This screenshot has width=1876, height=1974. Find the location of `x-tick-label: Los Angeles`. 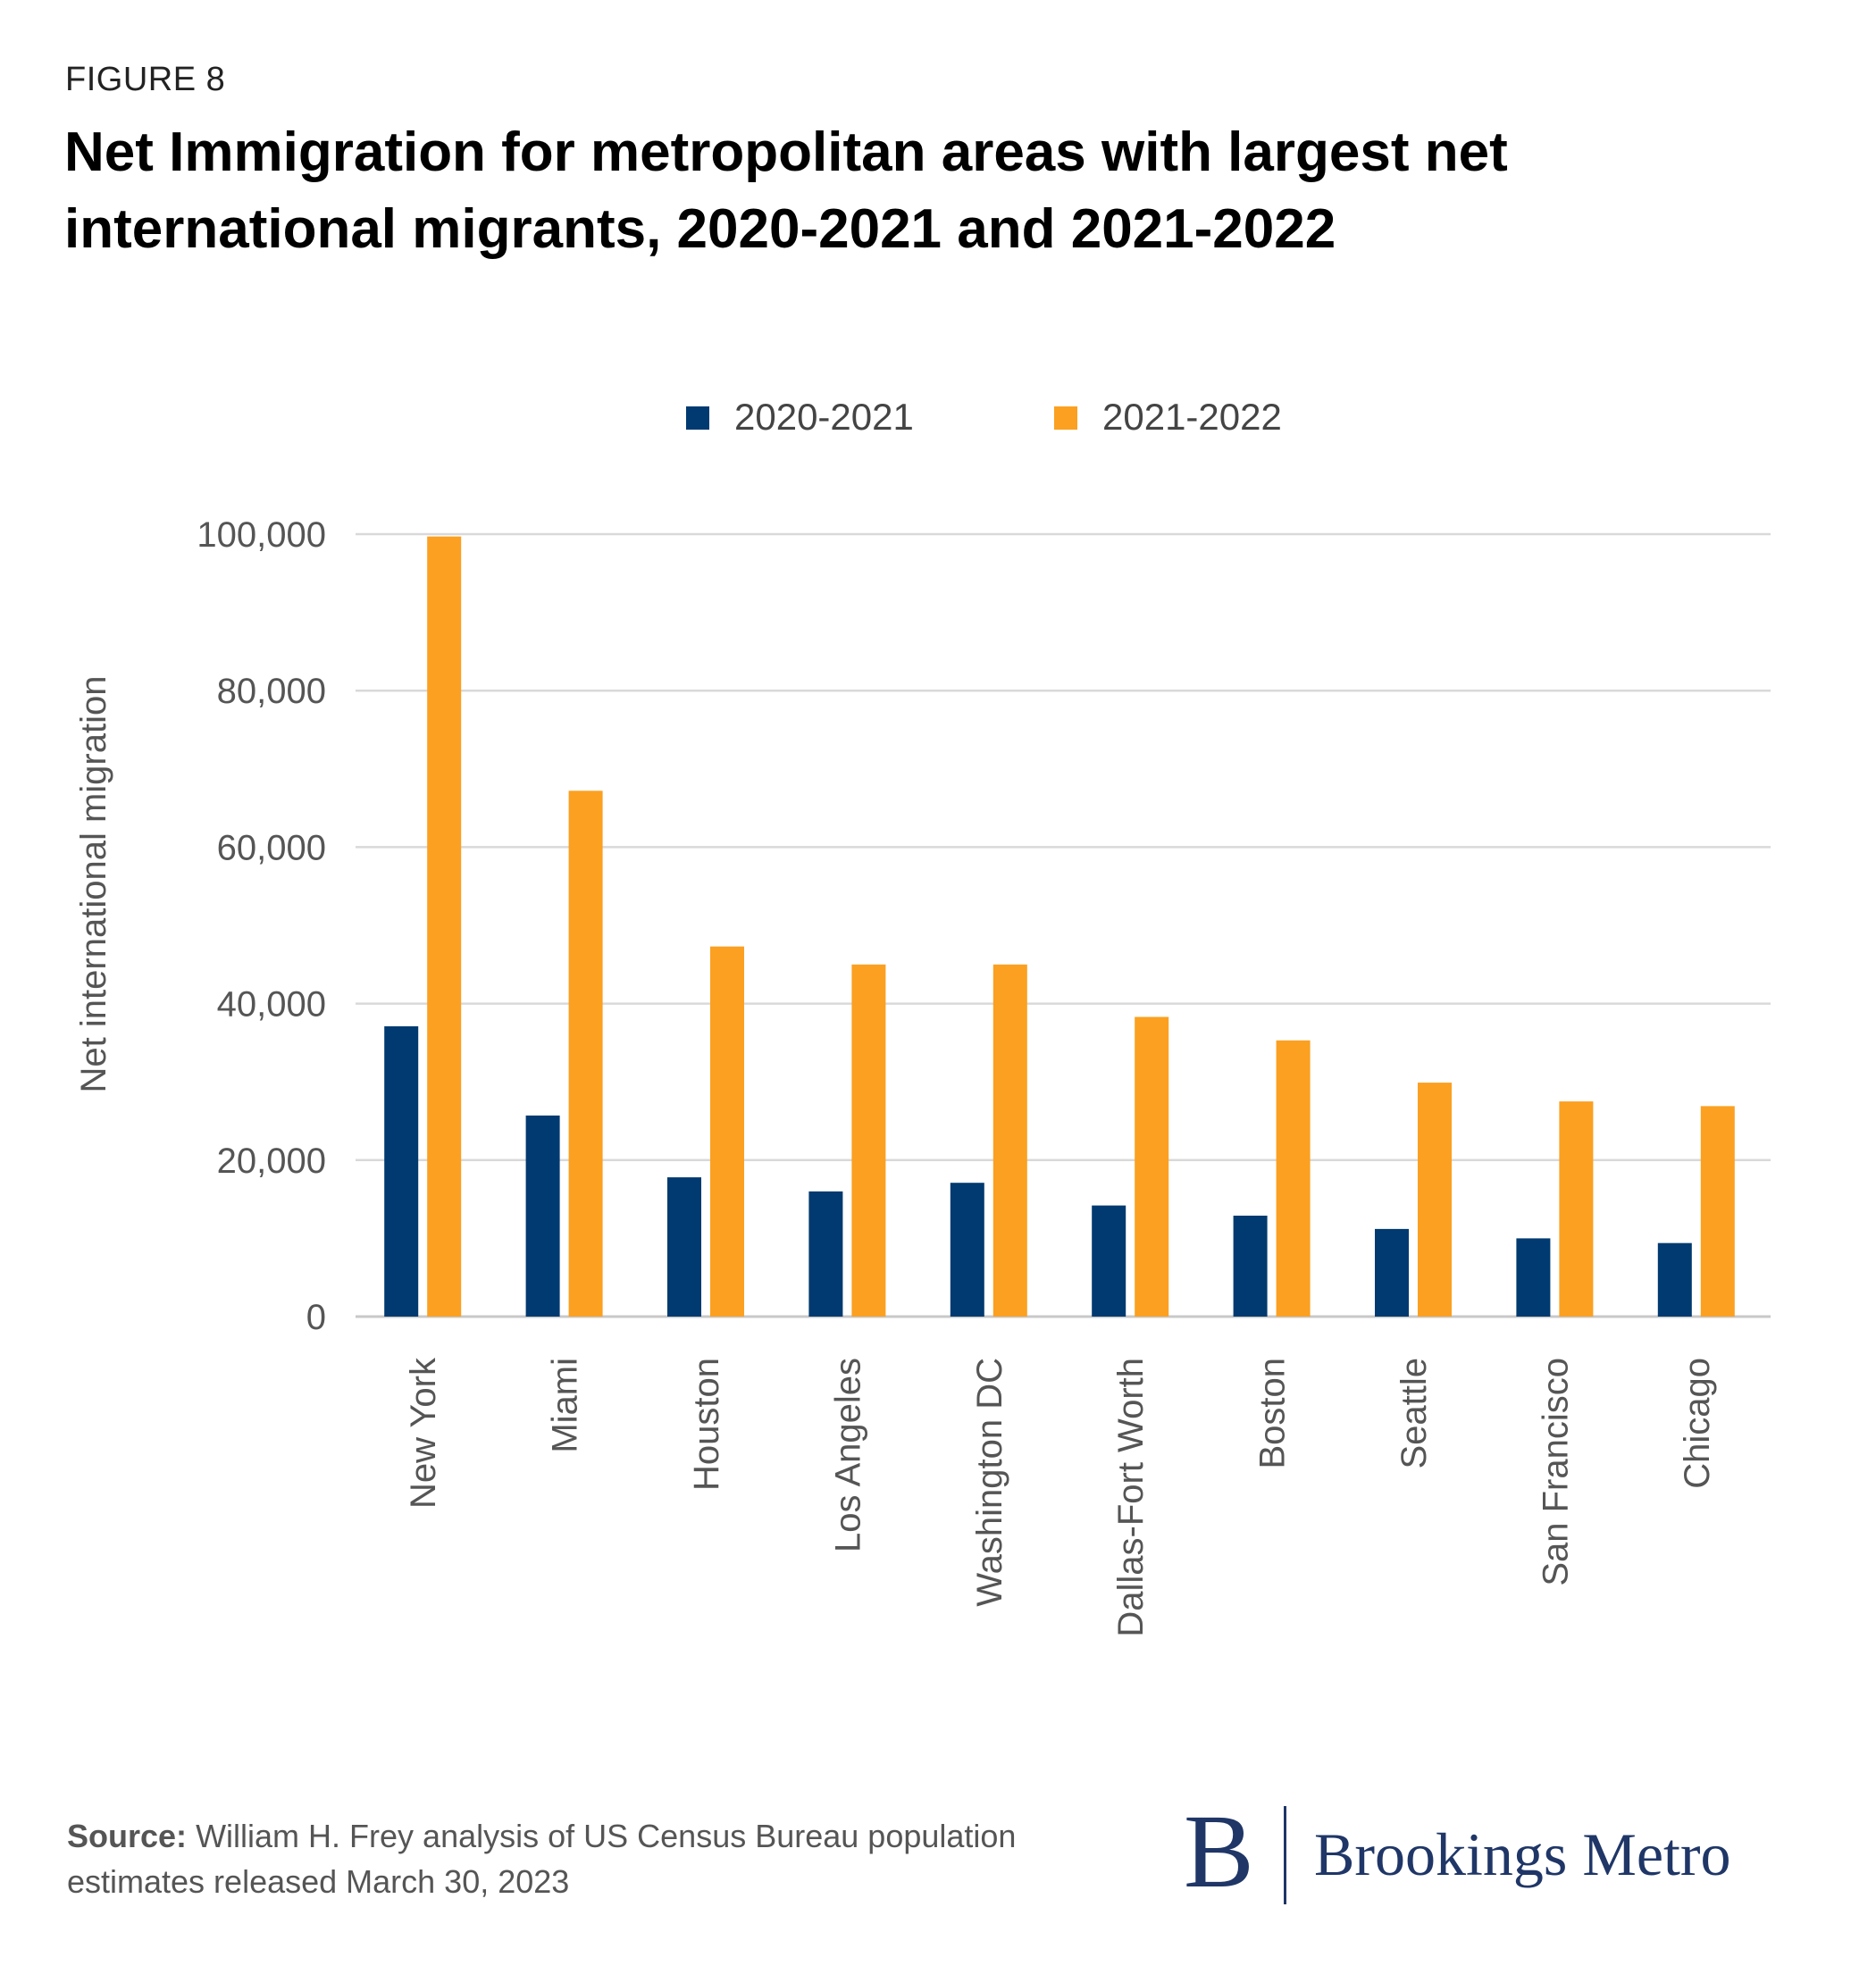

x-tick-label: Los Angeles is located at coordinates (847, 1455).